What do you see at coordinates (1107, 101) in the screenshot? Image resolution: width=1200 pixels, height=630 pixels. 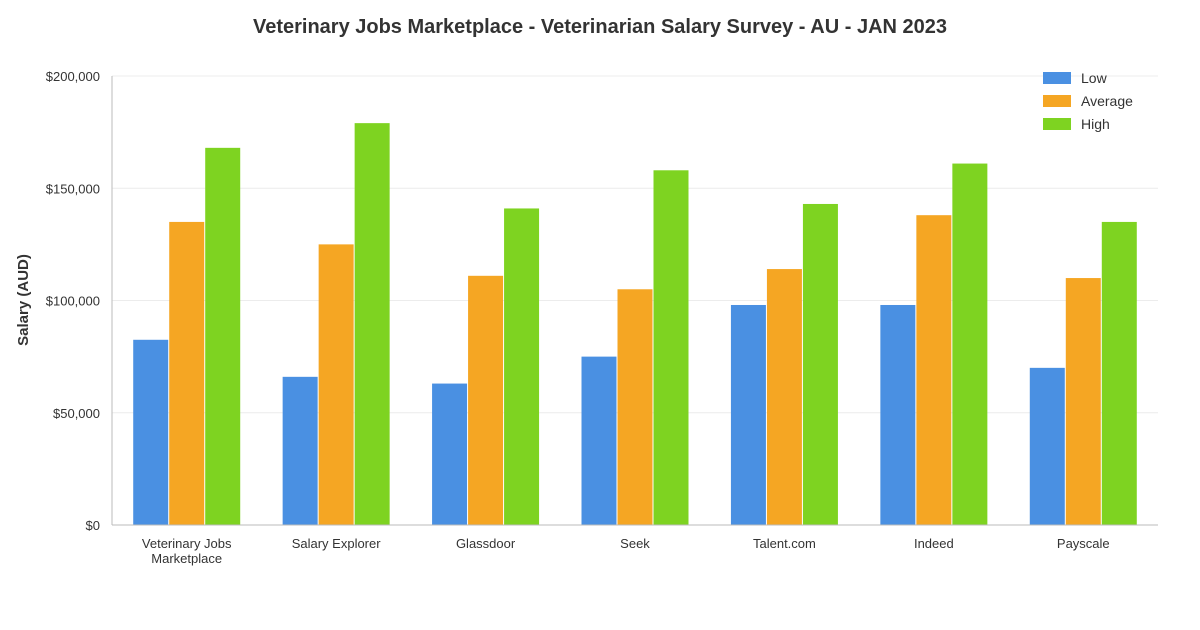 I see `legend-label: Average` at bounding box center [1107, 101].